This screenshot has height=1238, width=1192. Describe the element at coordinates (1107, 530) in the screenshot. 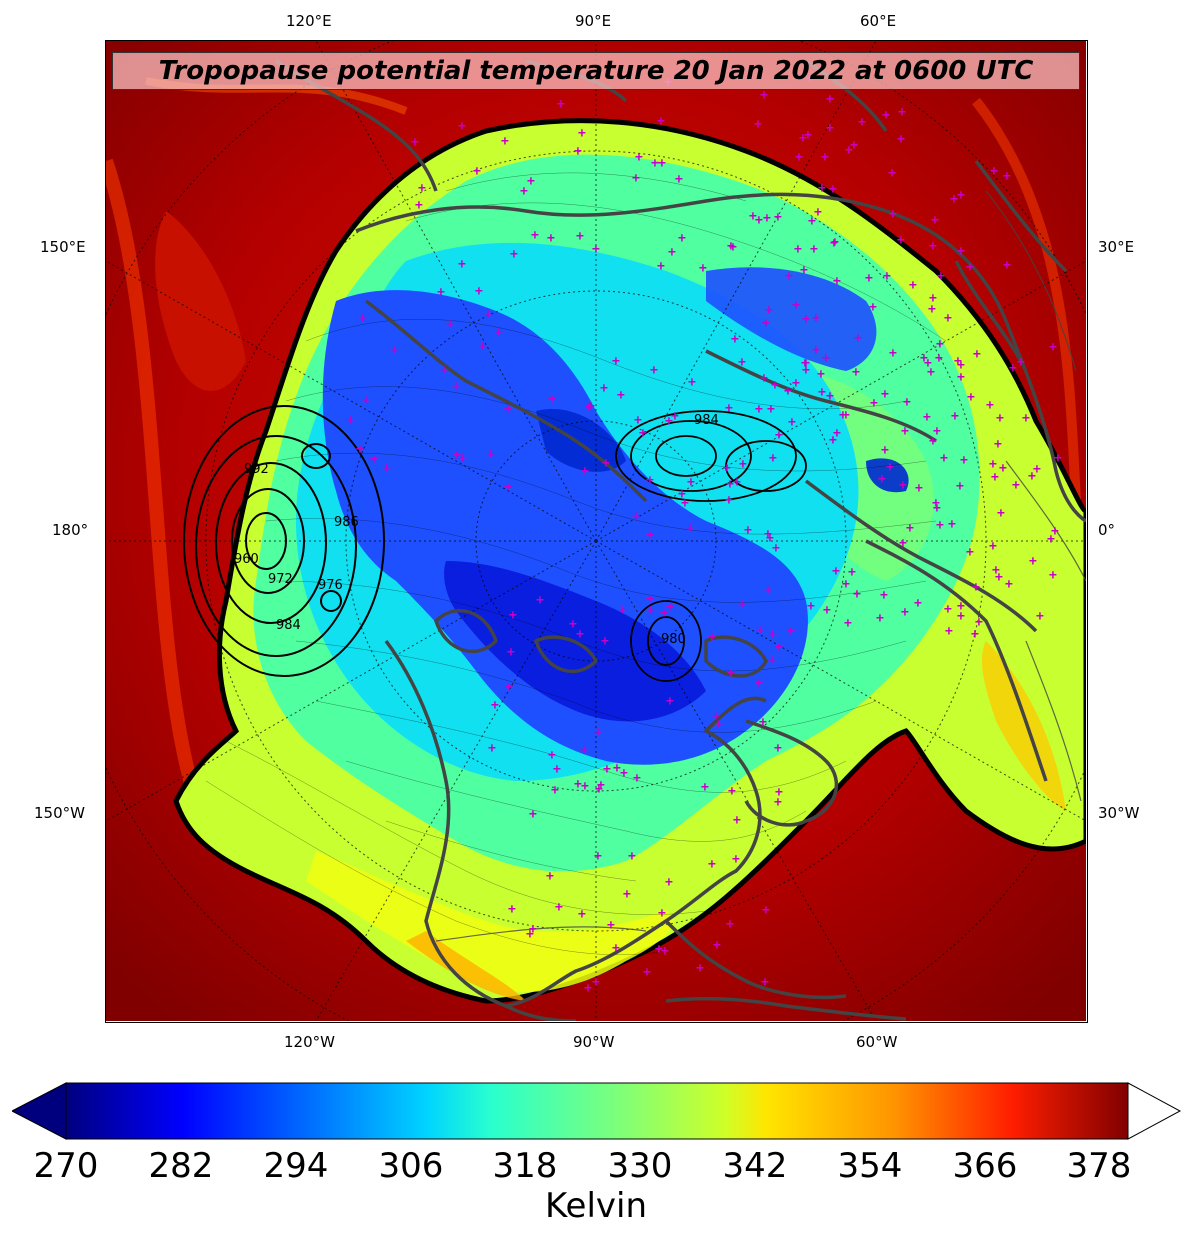

I see `lon-label-right-2: 0°` at that location.